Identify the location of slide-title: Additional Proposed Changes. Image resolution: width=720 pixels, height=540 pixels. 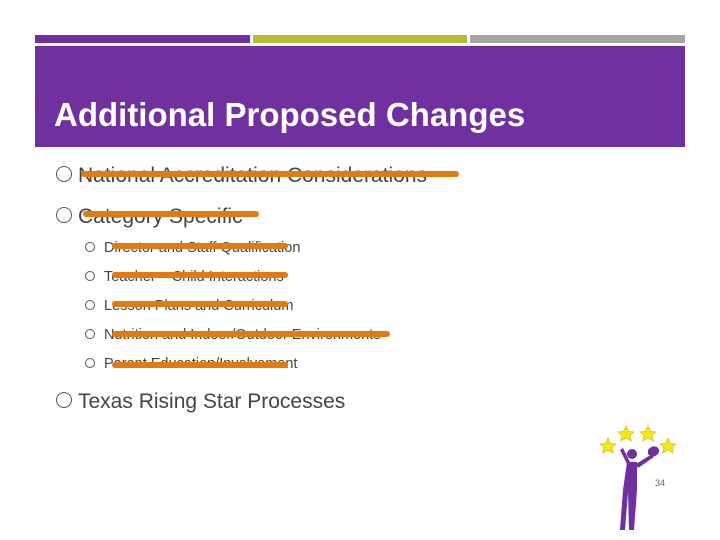
(290, 114).